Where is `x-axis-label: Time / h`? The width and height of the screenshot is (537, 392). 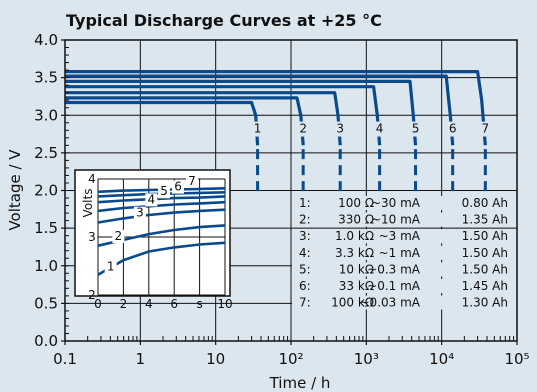
x-axis-label: Time / h is located at coordinates (300, 383).